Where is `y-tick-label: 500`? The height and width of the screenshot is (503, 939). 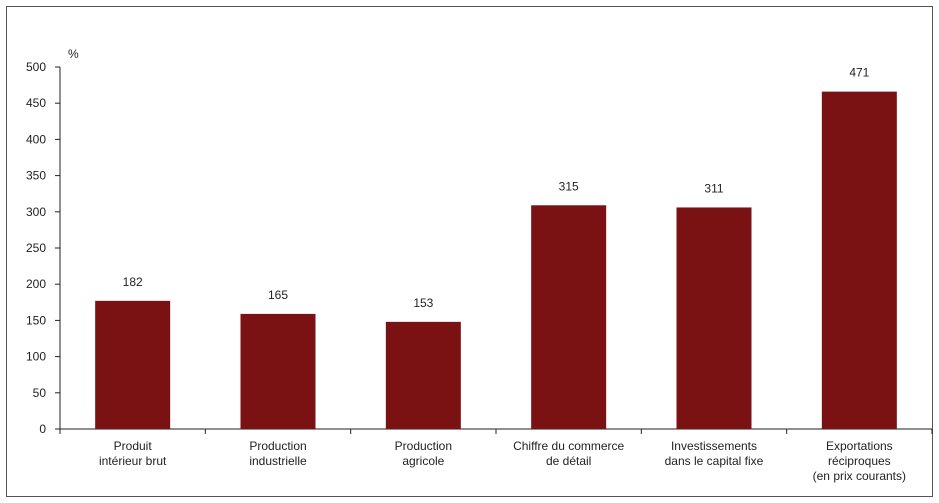
y-tick-label: 500 is located at coordinates (36, 67).